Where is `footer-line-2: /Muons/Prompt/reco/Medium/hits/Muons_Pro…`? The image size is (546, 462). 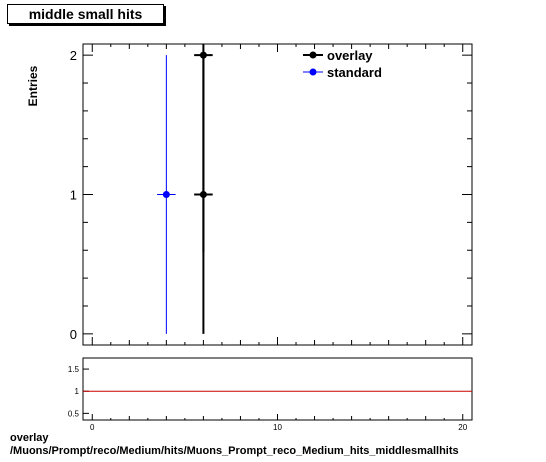 footer-line-2: /Muons/Prompt/reco/Medium/hits/Muons_Pro… is located at coordinates (234, 451).